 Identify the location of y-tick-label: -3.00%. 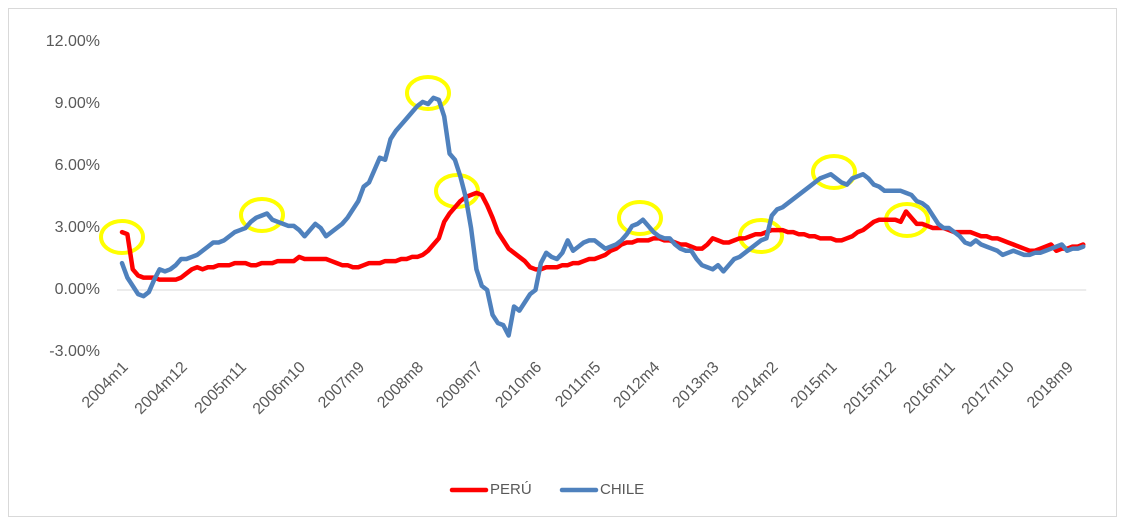
(74, 351).